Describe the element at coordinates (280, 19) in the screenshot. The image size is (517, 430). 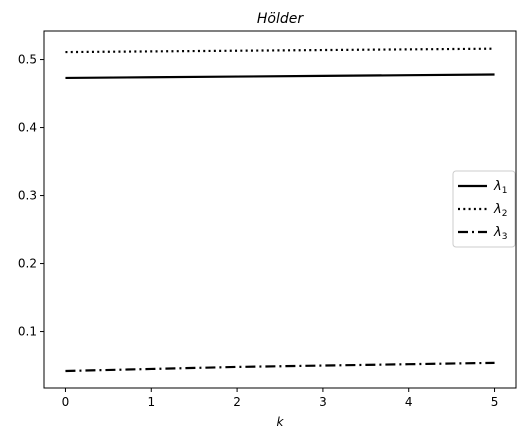
I see `chart-title: Hölder` at that location.